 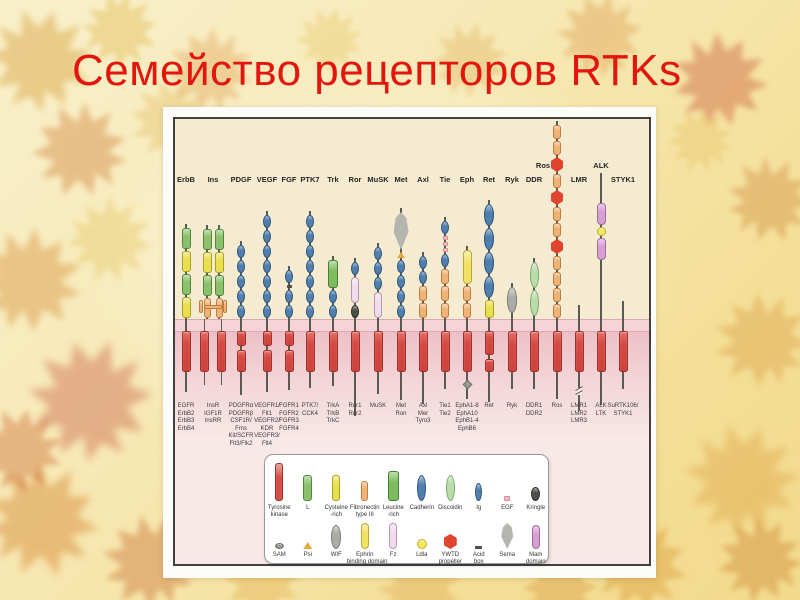 I want to click on legend-label: Discoidin, so click(x=450, y=508).